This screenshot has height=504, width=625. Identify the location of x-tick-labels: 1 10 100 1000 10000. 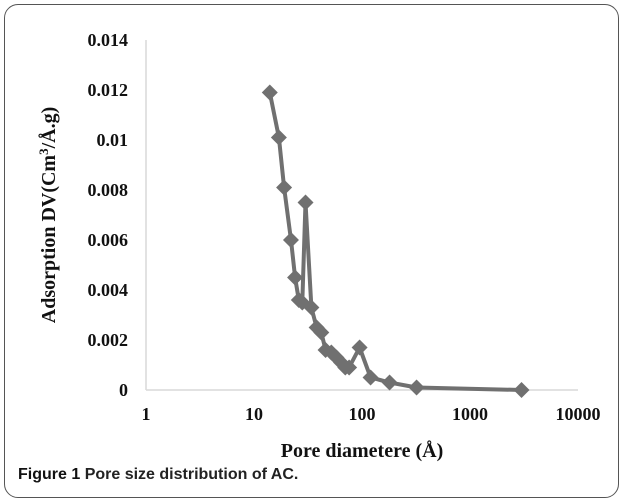
(371, 414).